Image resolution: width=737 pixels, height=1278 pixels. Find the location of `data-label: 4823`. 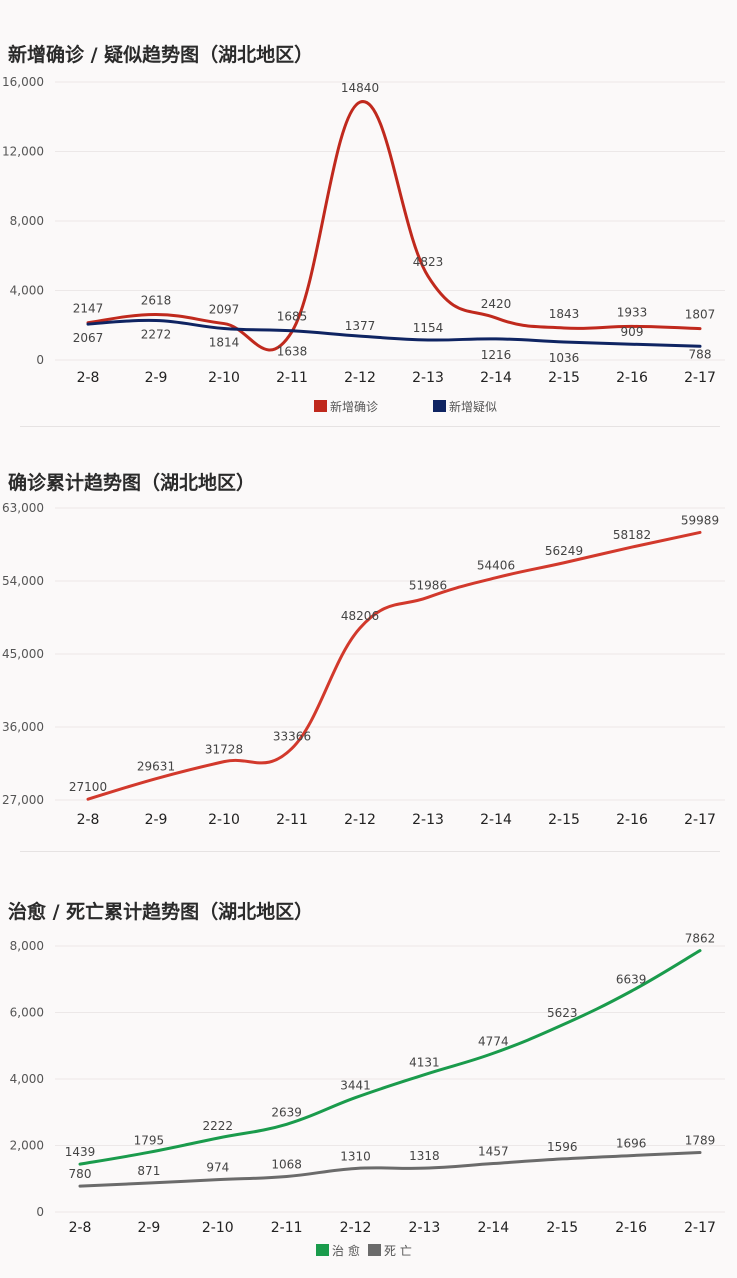

data-label: 4823 is located at coordinates (428, 262).